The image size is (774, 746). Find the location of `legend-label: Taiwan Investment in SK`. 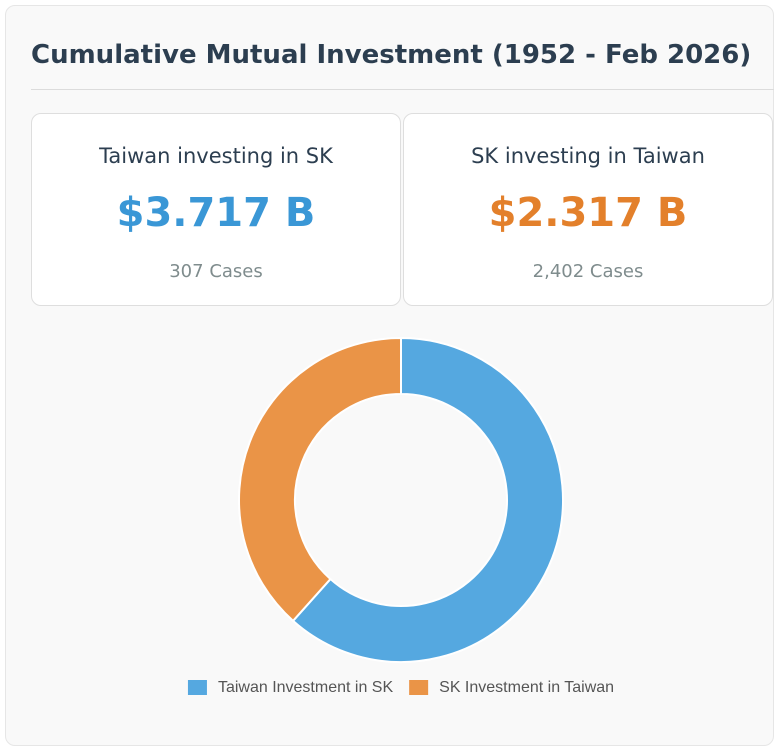

legend-label: Taiwan Investment in SK is located at coordinates (306, 687).